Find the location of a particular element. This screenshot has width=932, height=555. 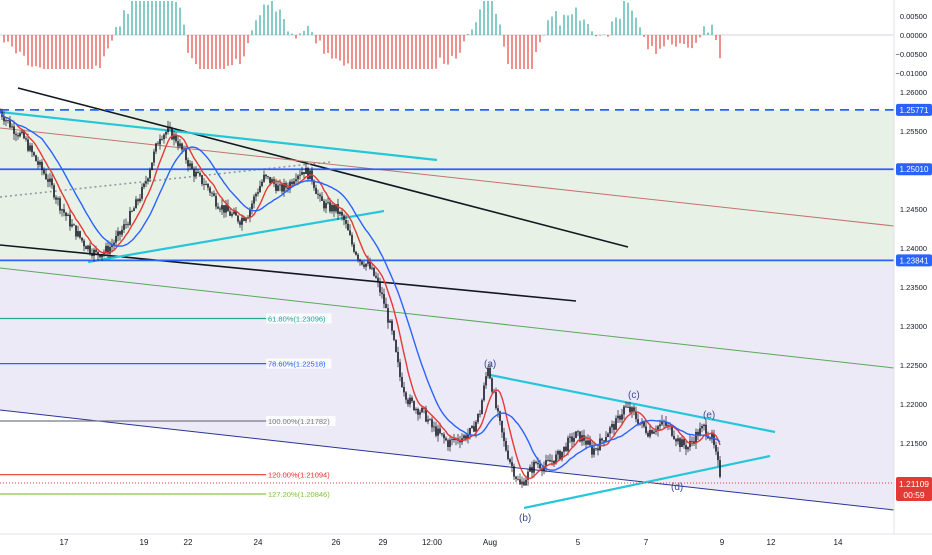

price-tick-label: 1.22000 is located at coordinates (913, 404).